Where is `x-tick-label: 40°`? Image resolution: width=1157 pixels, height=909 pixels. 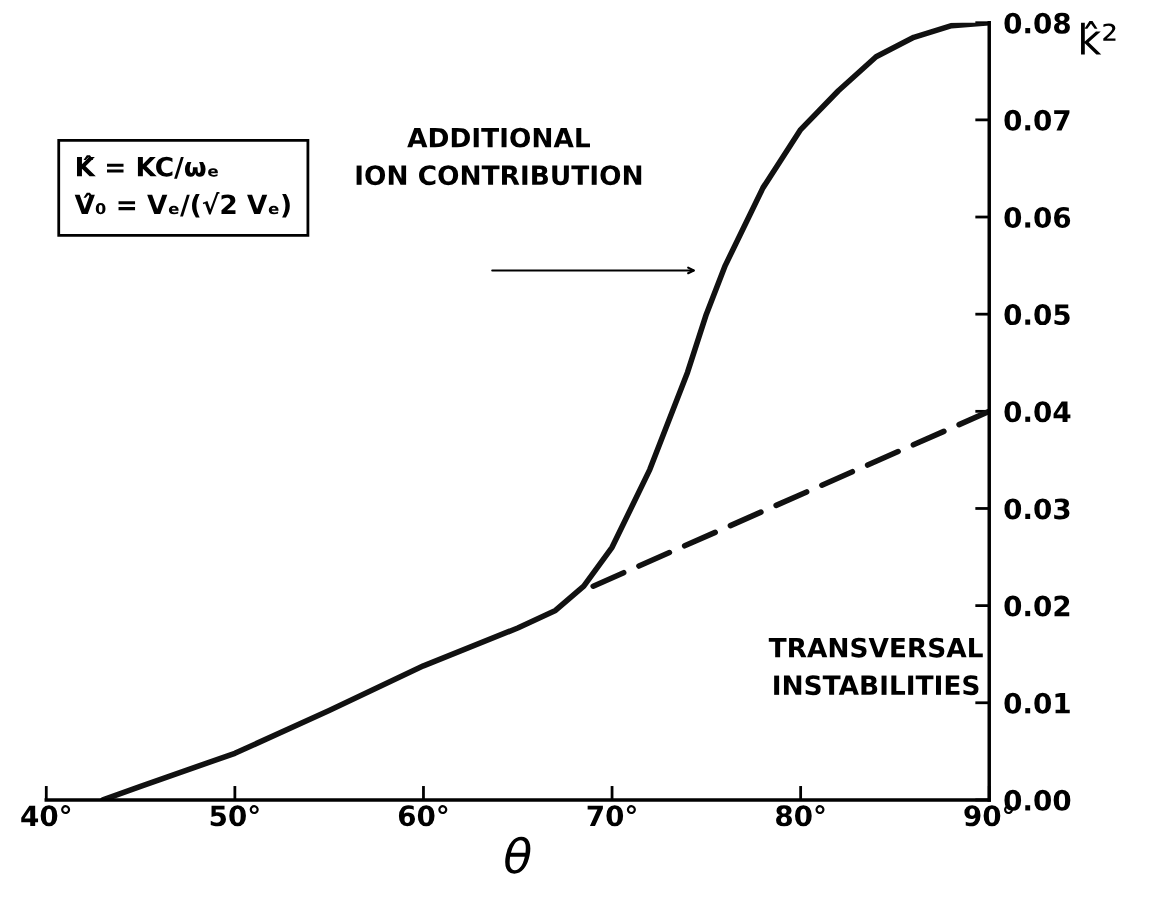
x-tick-label: 40° is located at coordinates (46, 816).